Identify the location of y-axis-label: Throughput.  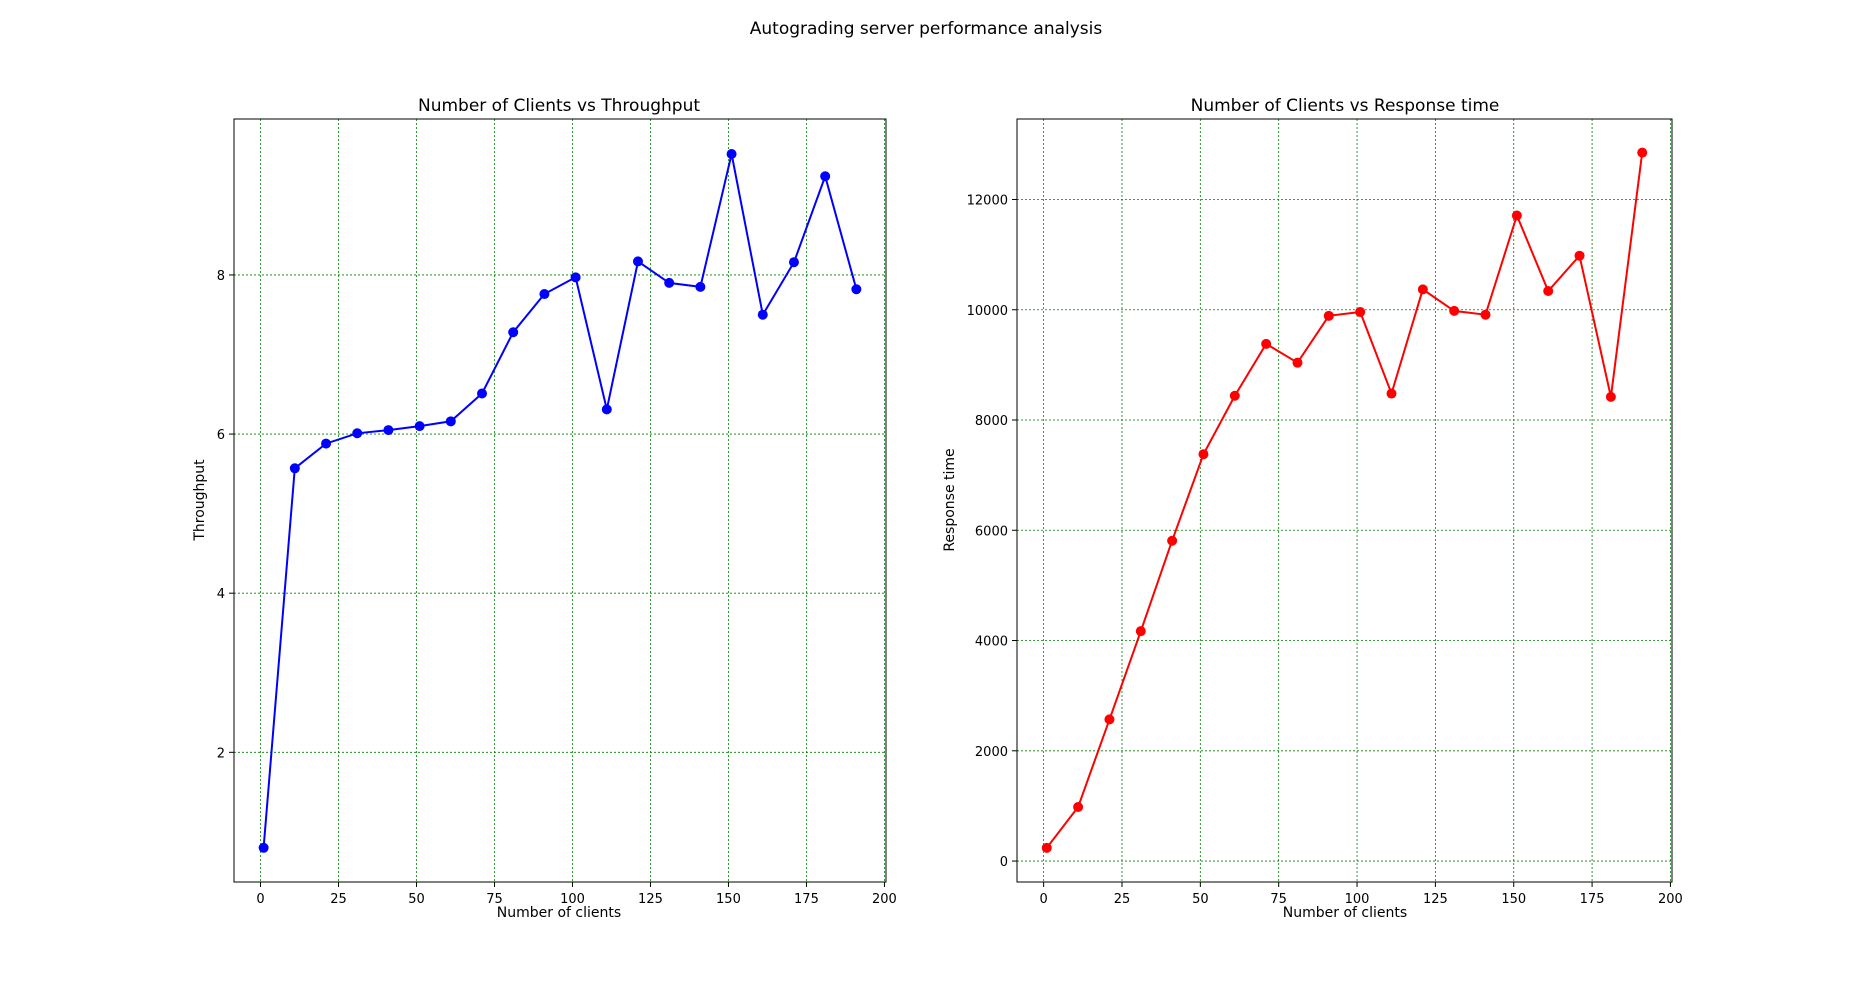
(200, 500).